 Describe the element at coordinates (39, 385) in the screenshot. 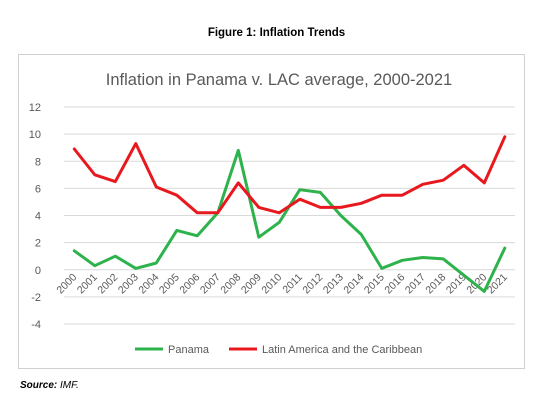

I see `source-label: Source:` at that location.